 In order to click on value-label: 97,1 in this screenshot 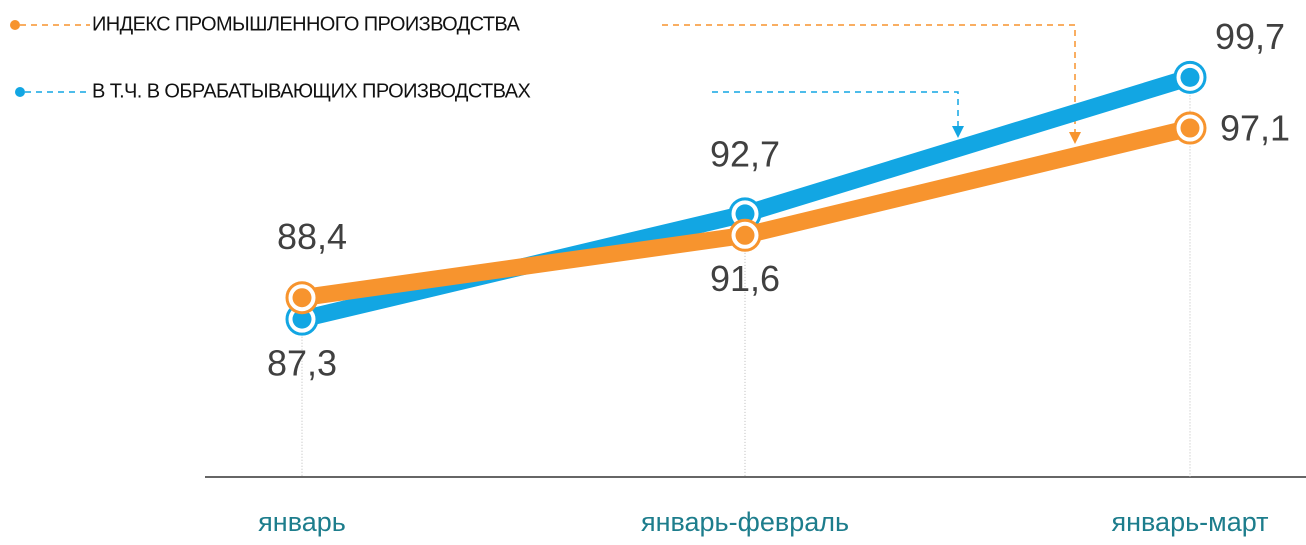, I will do `click(1255, 128)`.